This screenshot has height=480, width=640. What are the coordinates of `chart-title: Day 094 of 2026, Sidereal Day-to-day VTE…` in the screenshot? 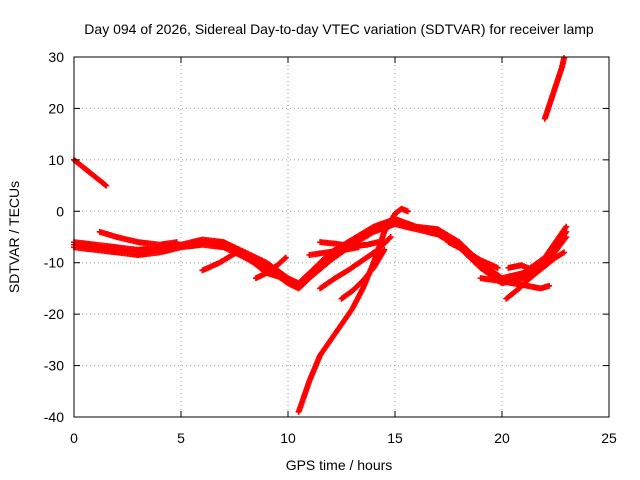 It's located at (339, 29).